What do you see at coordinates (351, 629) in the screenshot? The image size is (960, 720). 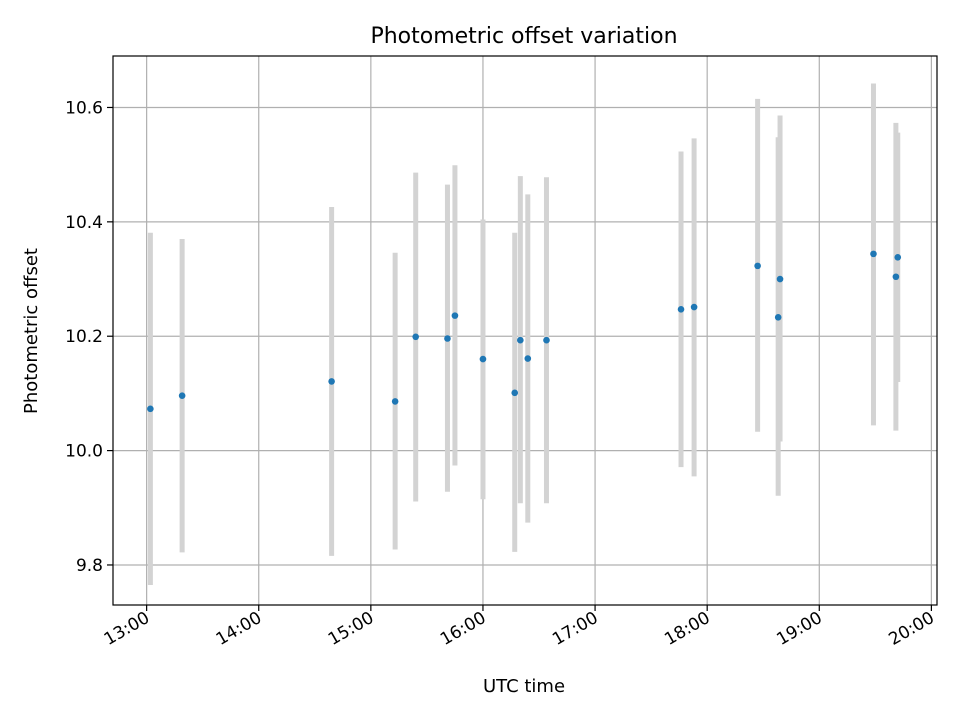 I see `x-tick-label: 15:00` at bounding box center [351, 629].